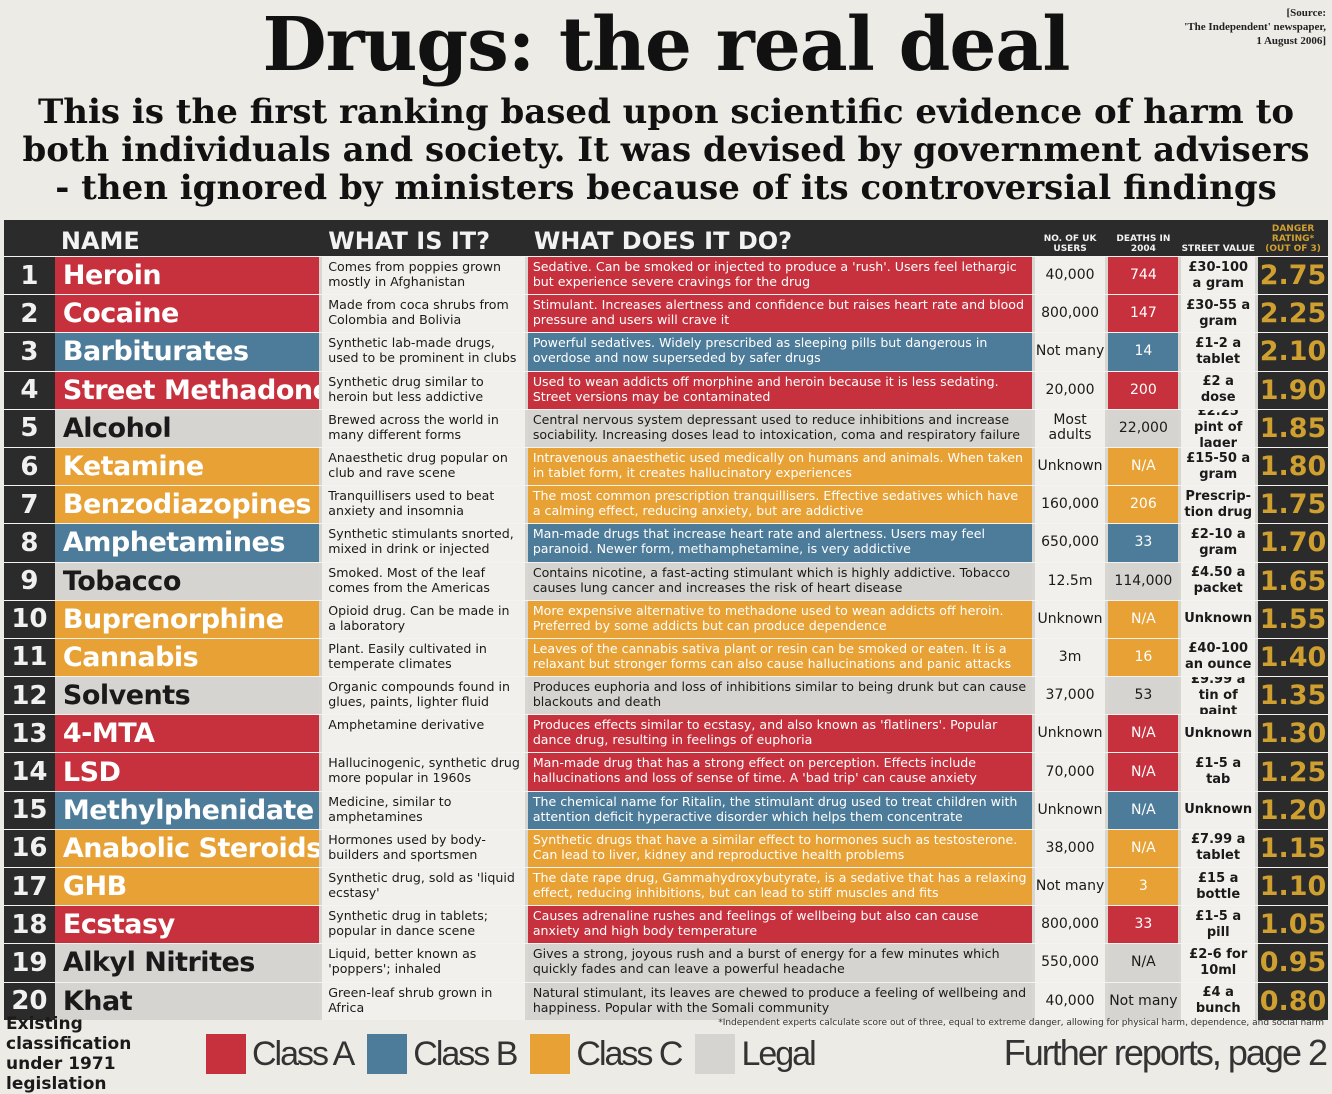  Describe the element at coordinates (187, 848) in the screenshot. I see `drug-name: Anabolic Steroids` at that location.